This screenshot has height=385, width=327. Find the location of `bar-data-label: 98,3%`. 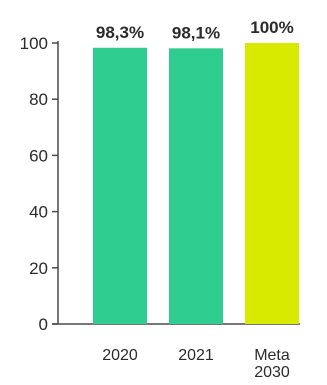

bar-data-label: 98,3% is located at coordinates (120, 32).